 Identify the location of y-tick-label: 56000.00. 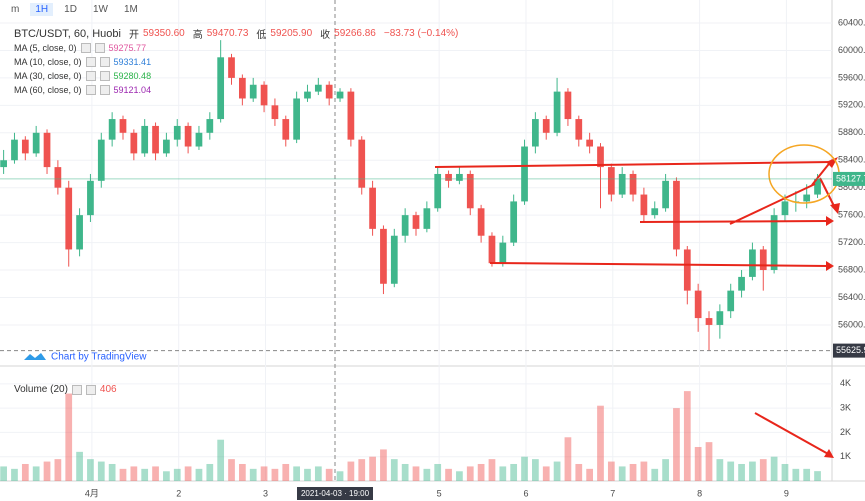
(851, 324).